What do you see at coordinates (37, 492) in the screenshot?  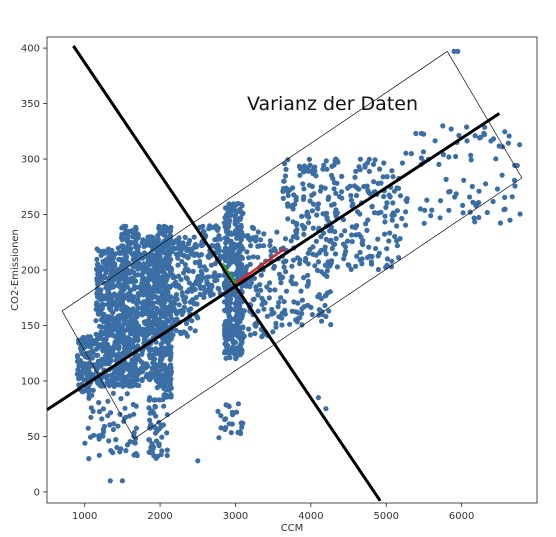 I see `y-tick-label: 0` at bounding box center [37, 492].